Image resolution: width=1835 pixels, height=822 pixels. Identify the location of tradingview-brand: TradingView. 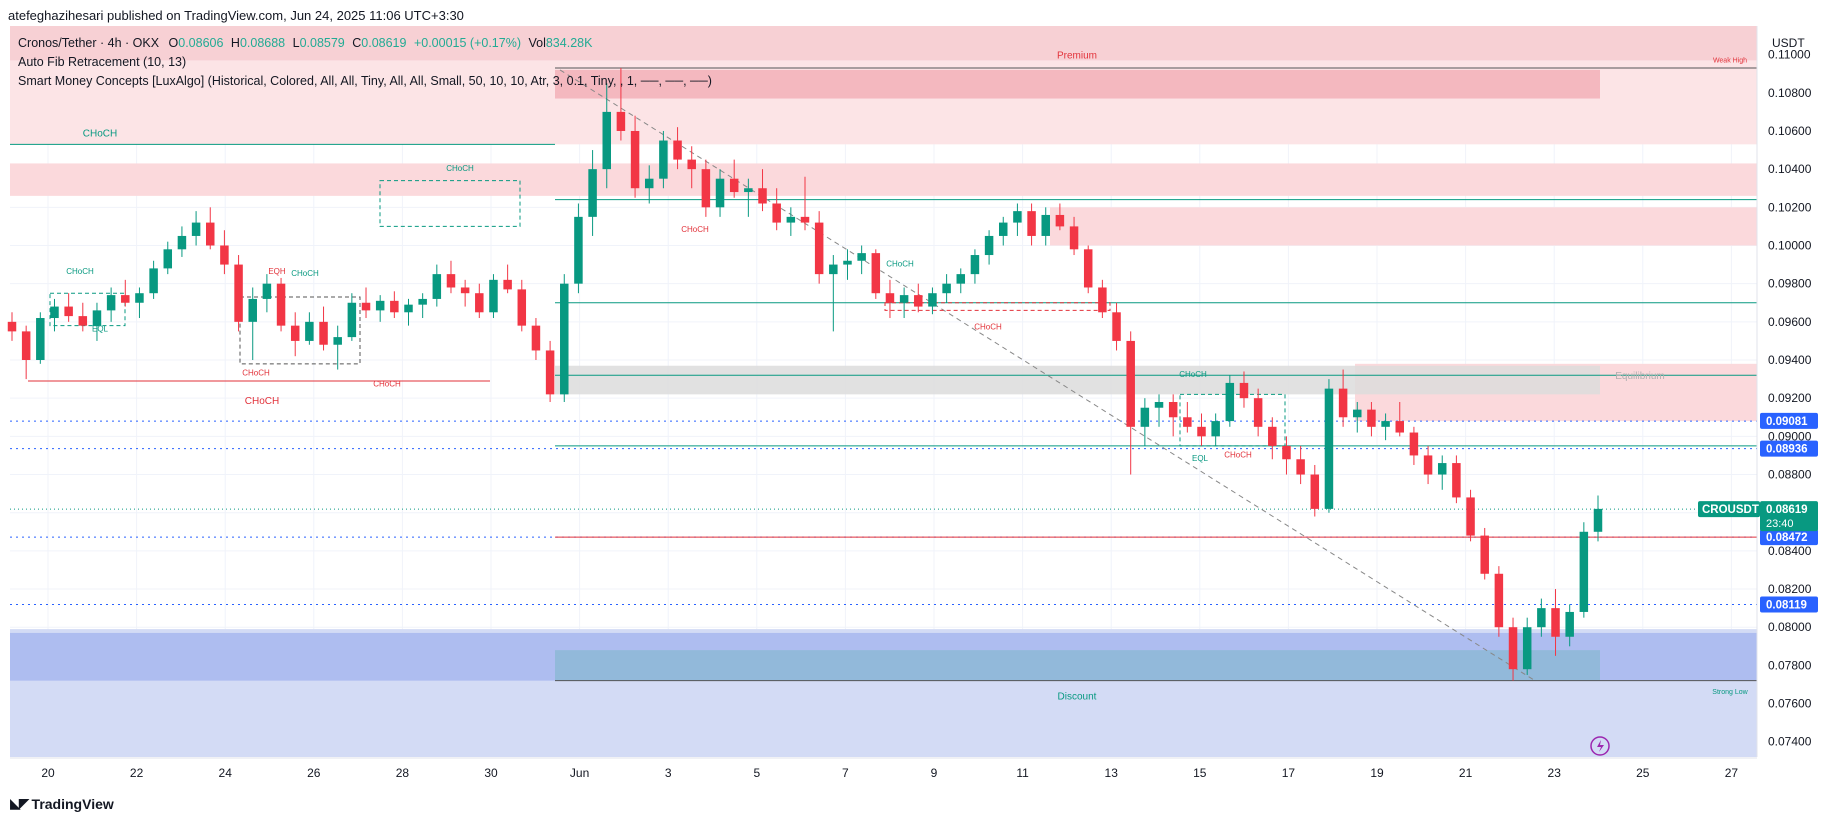
(72, 803).